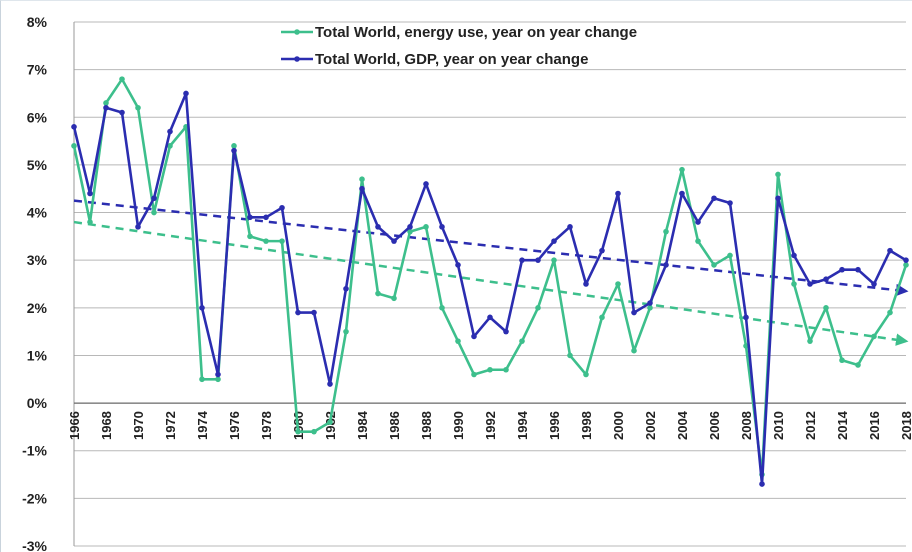 The width and height of the screenshot is (912, 552). Describe the element at coordinates (138, 425) in the screenshot. I see `x-tick-label: 1970` at that location.